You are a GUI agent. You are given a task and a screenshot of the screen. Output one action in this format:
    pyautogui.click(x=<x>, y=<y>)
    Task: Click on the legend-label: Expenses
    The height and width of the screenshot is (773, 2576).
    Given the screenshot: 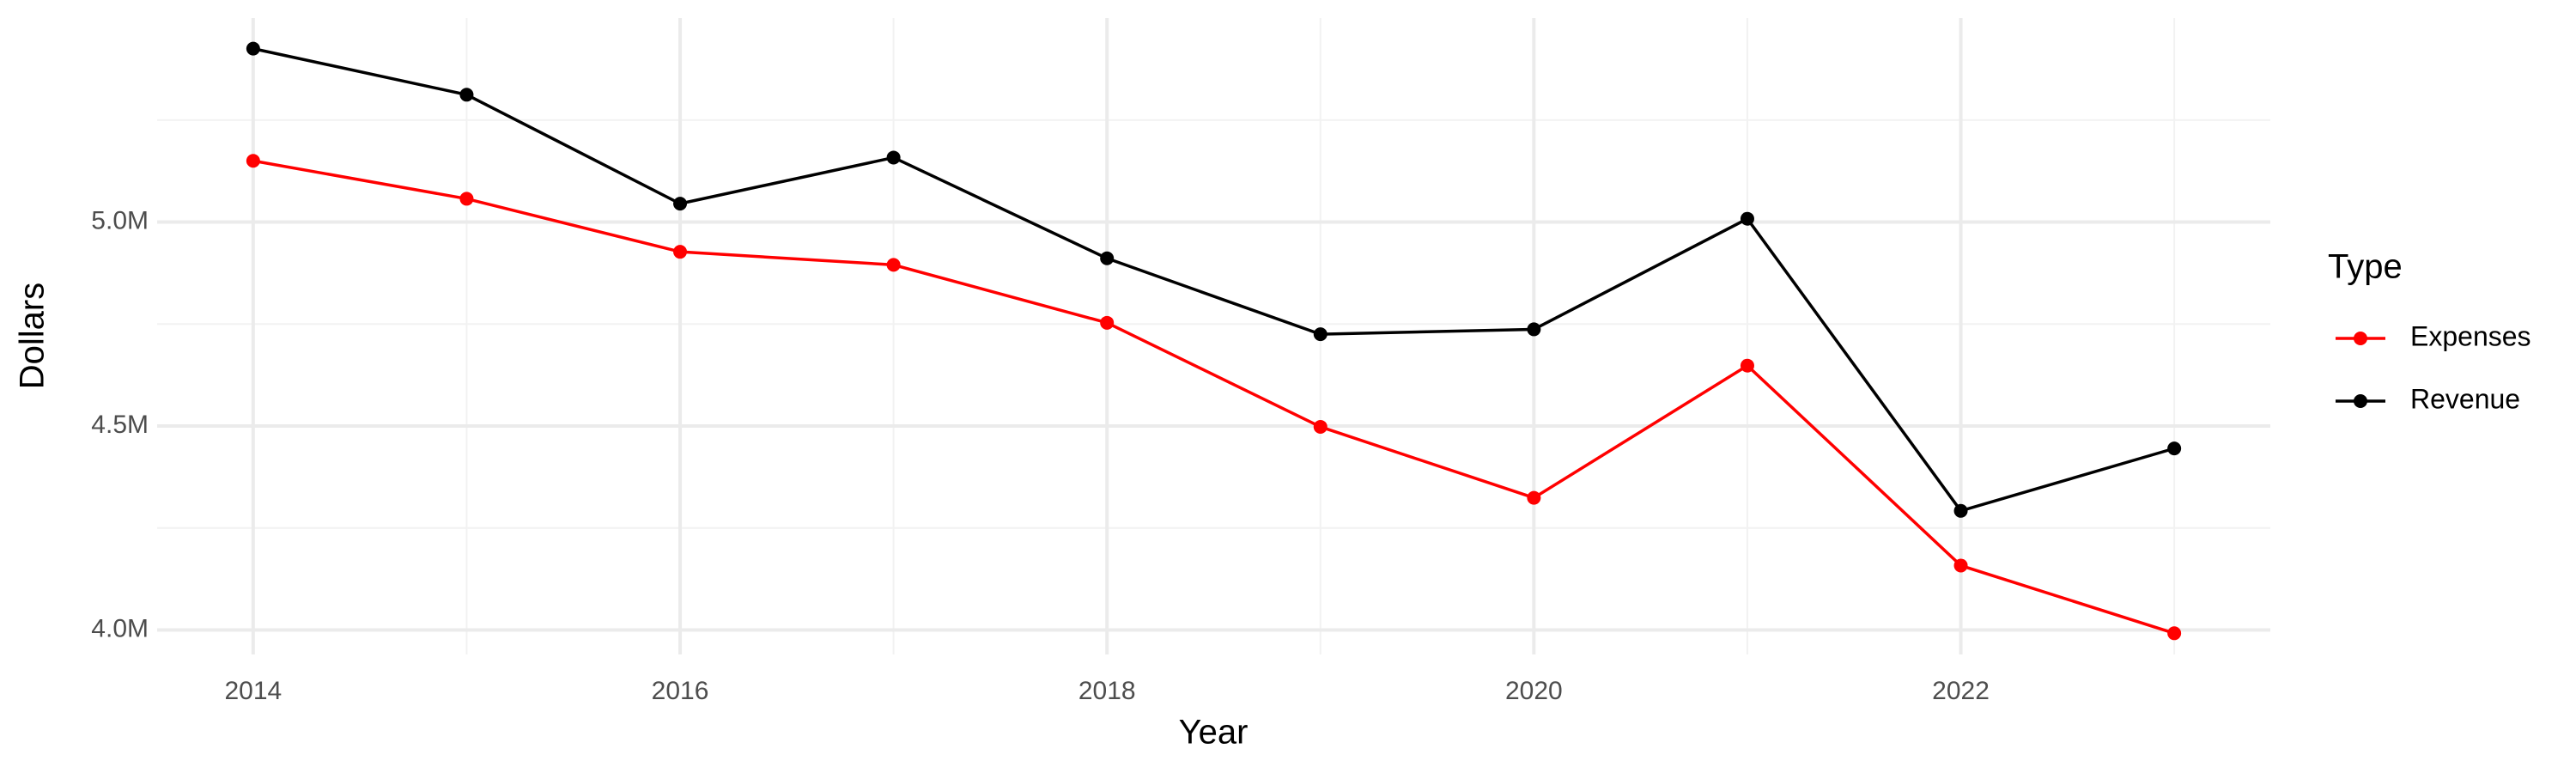 What is the action you would take?
    pyautogui.click(x=2470, y=335)
    